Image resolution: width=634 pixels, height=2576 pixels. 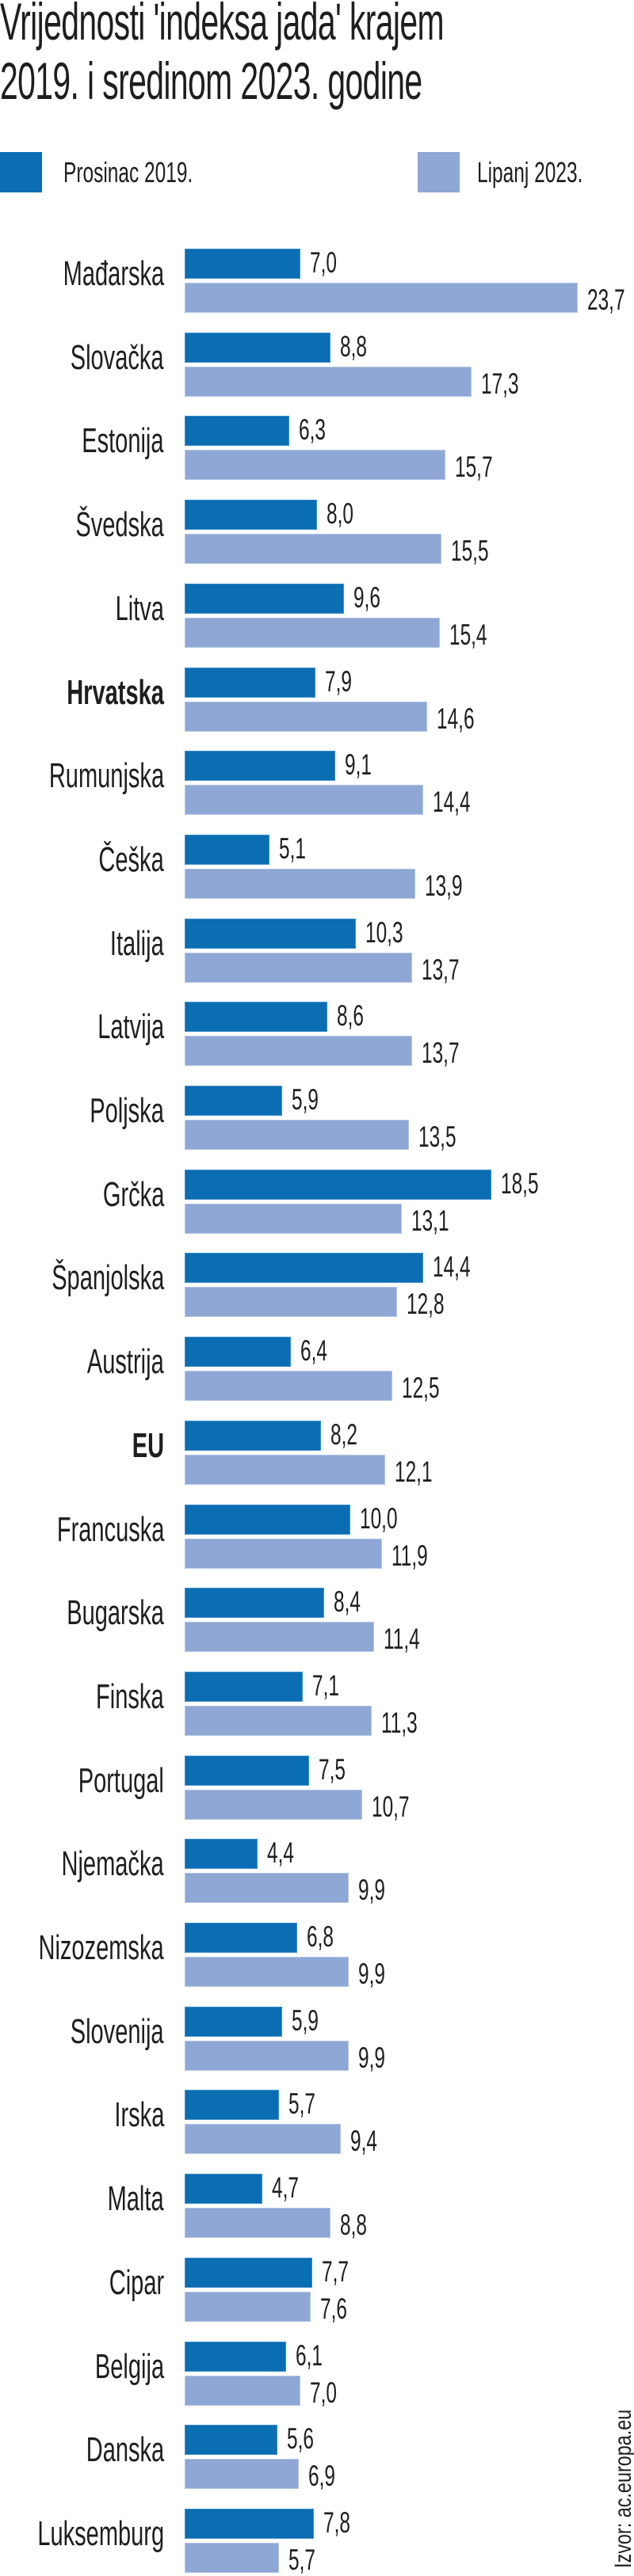 I want to click on bar-finska-prosinac-2019, so click(x=244, y=1686).